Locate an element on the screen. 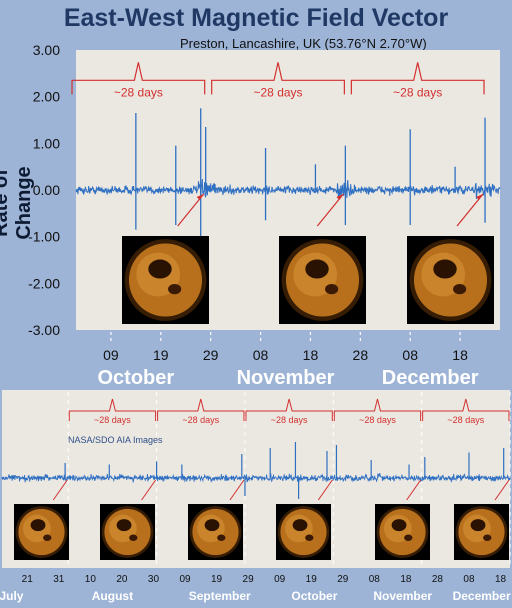  sdo-images-label: NASA/SDO AIA Images is located at coordinates (115, 440).